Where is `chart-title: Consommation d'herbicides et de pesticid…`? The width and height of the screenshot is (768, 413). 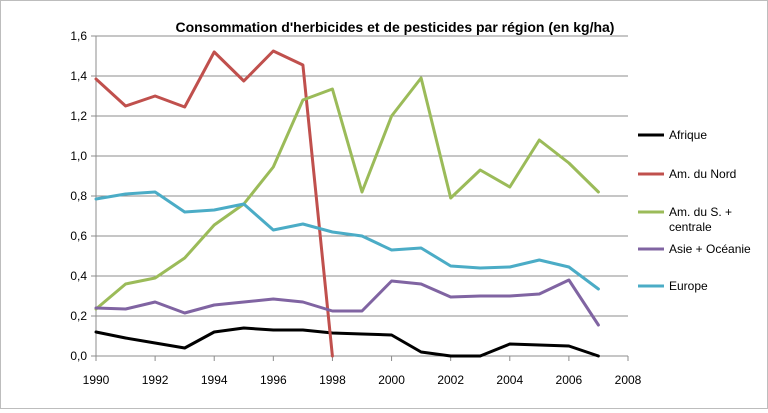 chart-title: Consommation d'herbicides et de pesticid… is located at coordinates (395, 27).